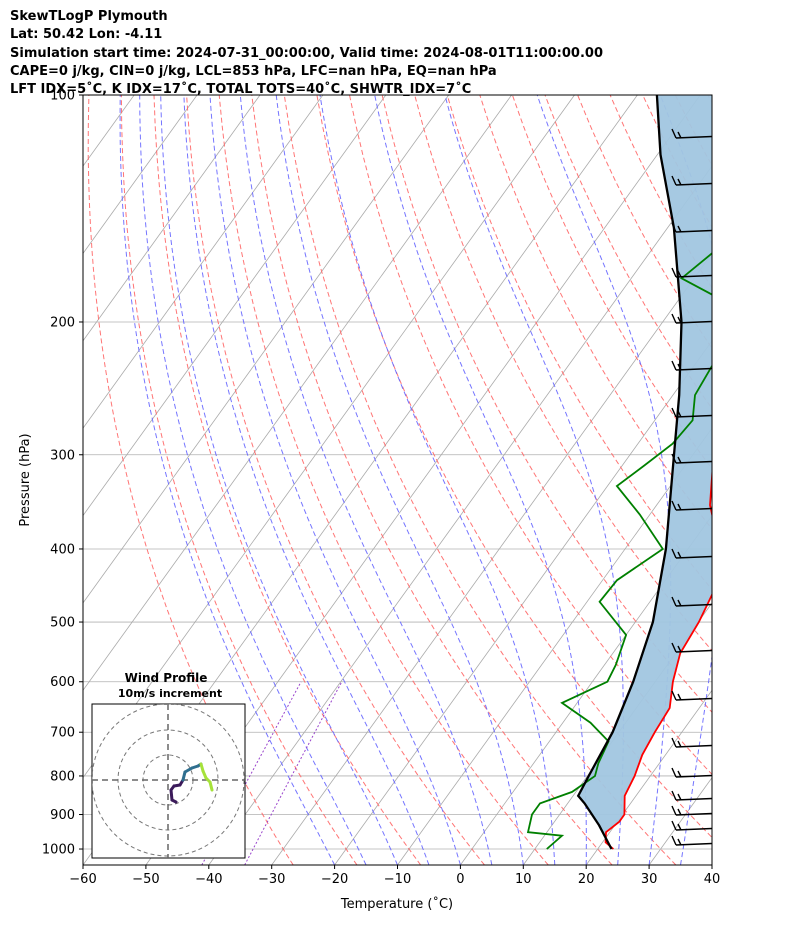 This screenshot has height=937, width=794. I want to click on y-tick-label: 100, so click(62, 96).